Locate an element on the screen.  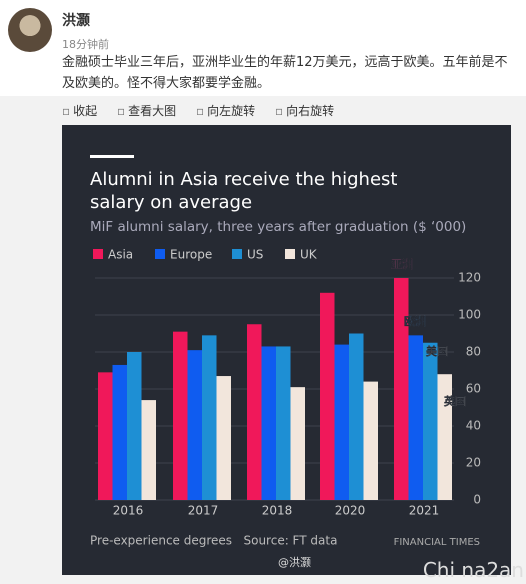
y-tick-label: 60 is located at coordinates (473, 389).